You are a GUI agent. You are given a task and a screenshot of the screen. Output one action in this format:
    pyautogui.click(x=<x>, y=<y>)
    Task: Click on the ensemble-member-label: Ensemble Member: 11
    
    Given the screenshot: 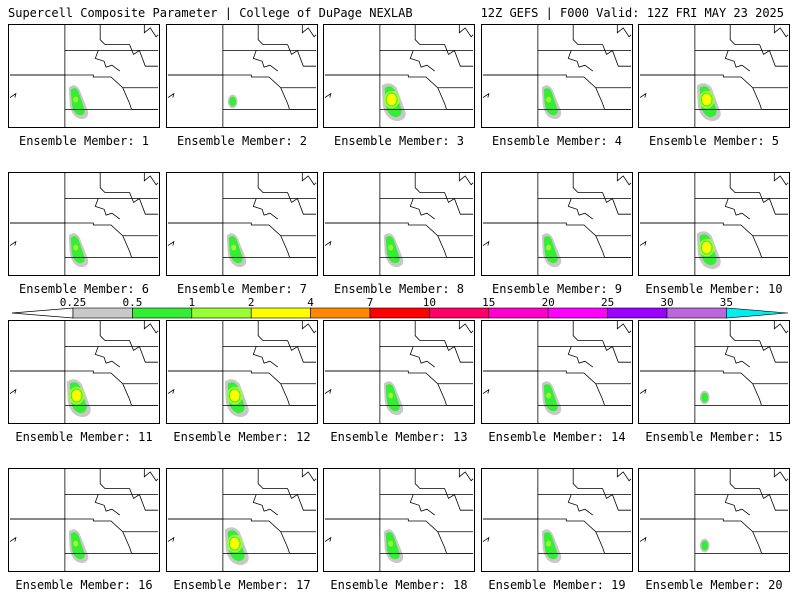 What is the action you would take?
    pyautogui.click(x=84, y=437)
    